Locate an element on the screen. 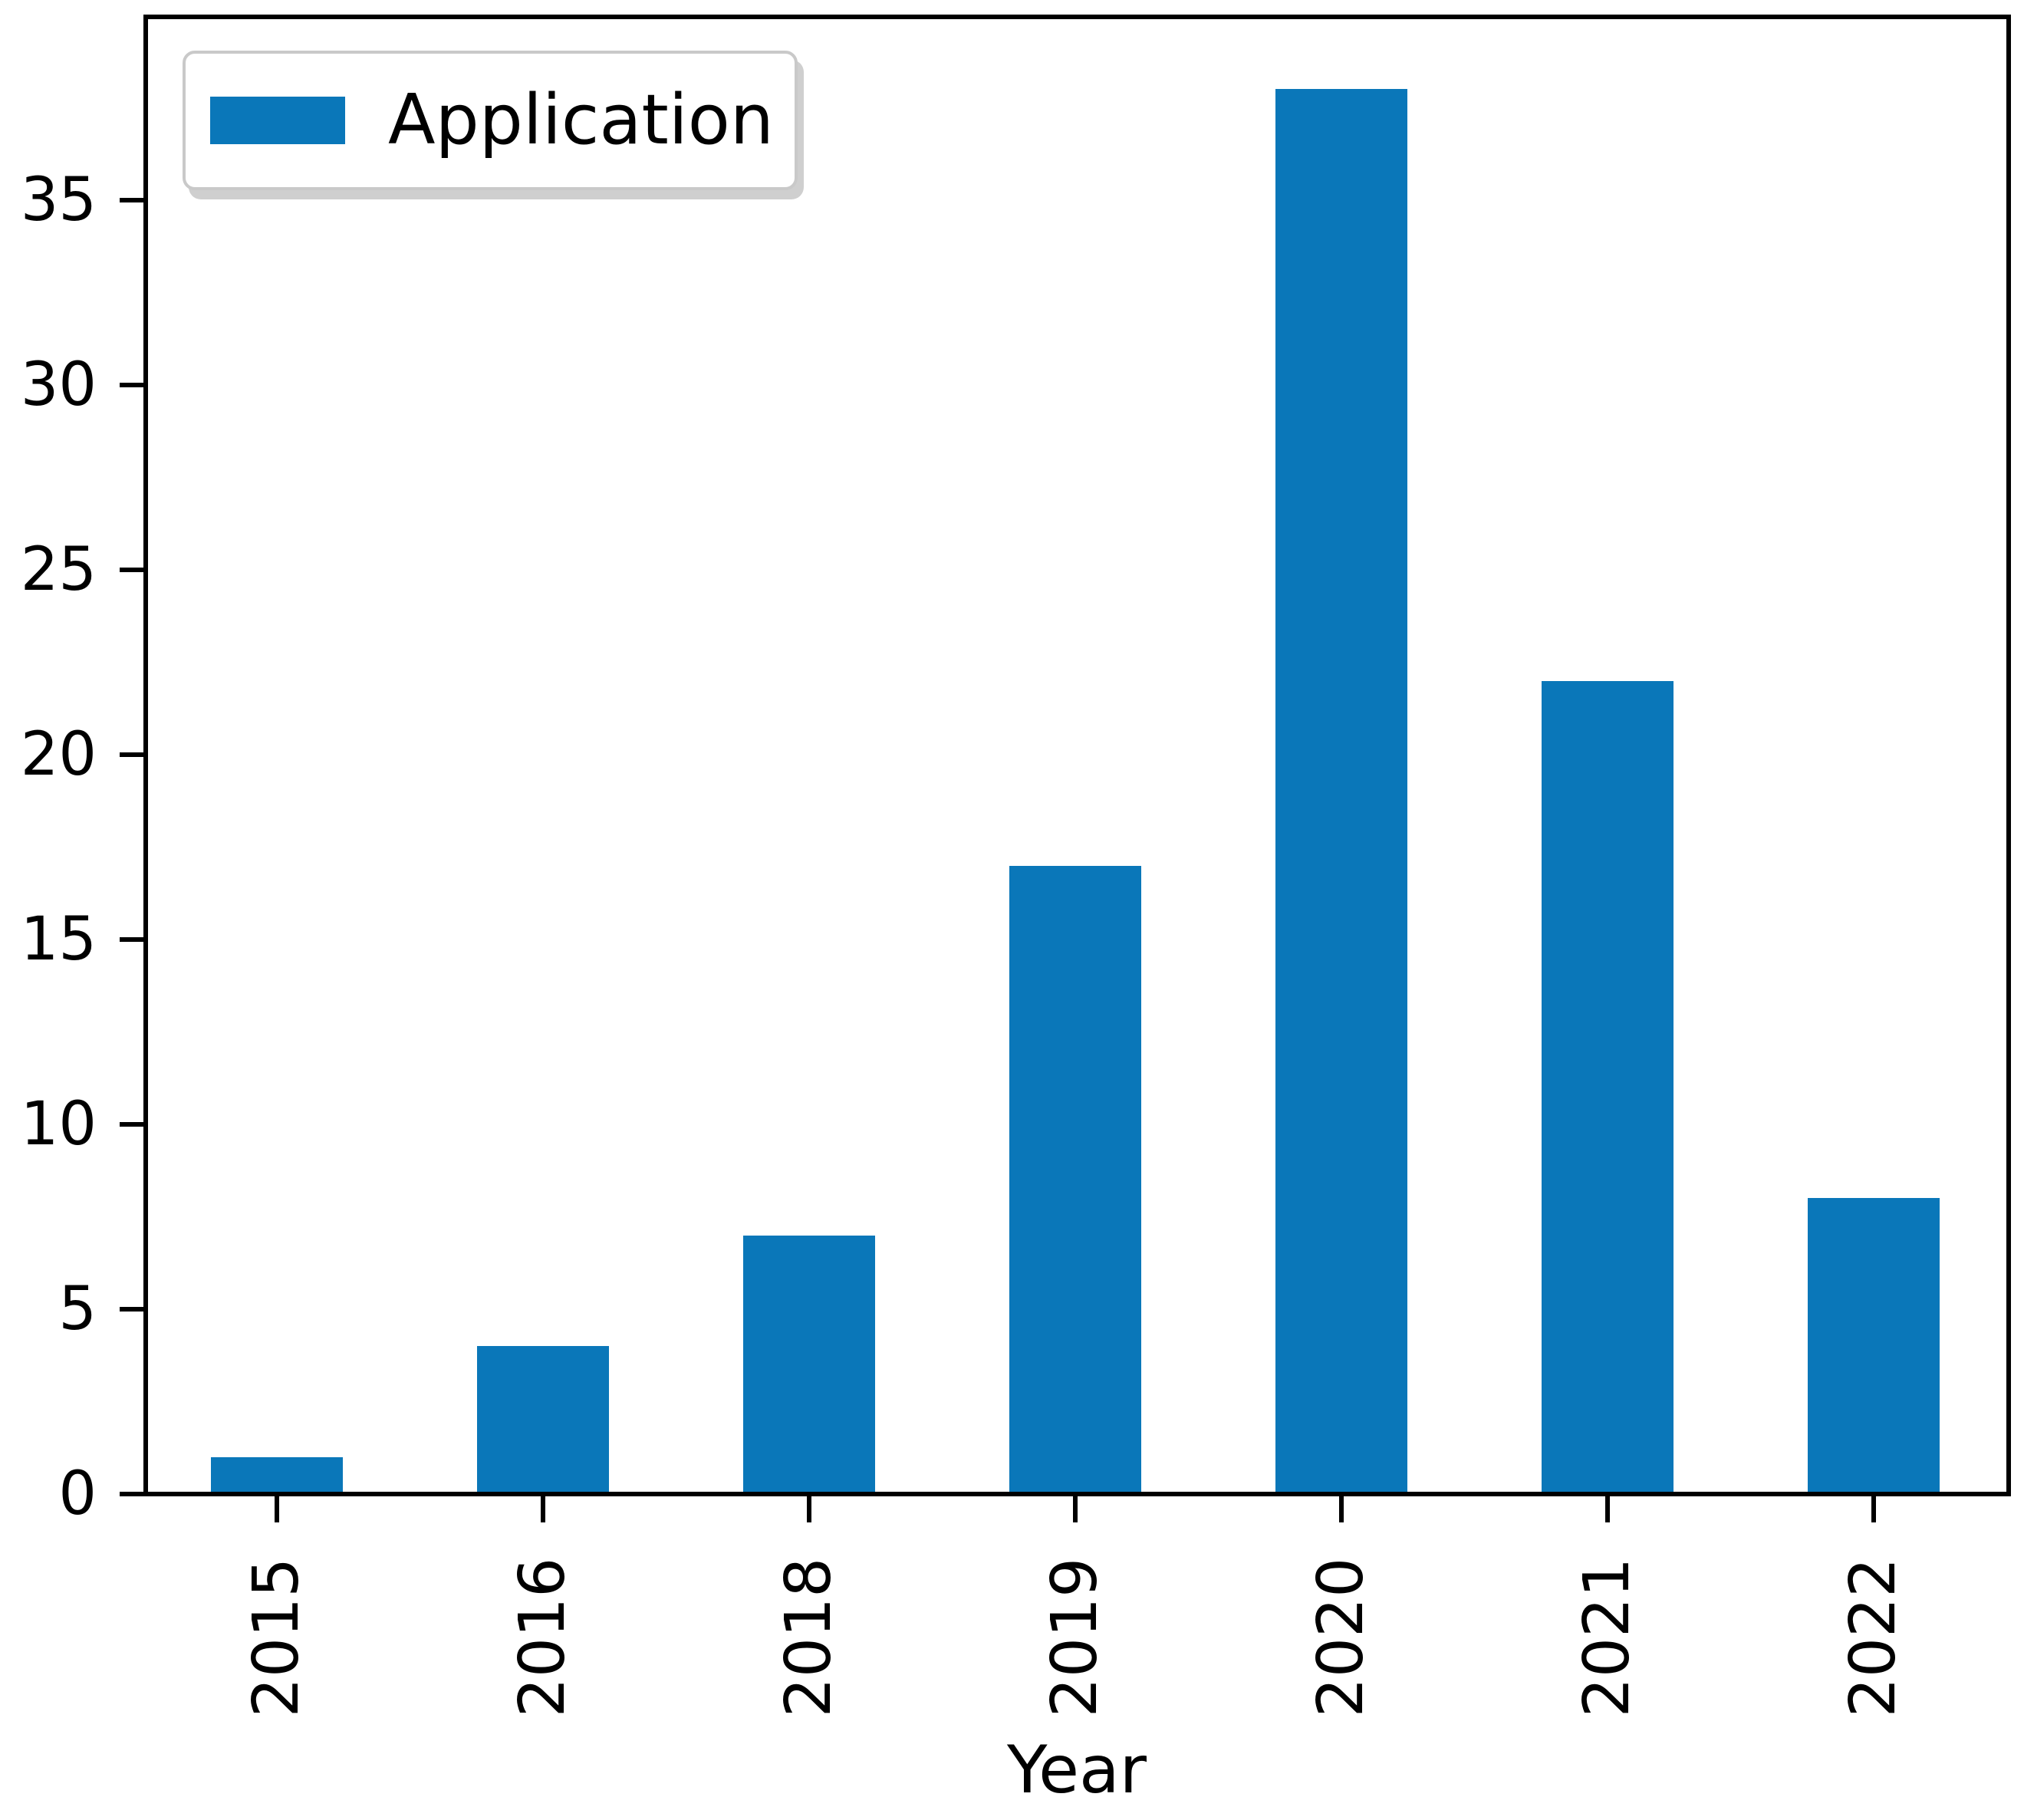  y-tick-label: 20 is located at coordinates (58, 754).